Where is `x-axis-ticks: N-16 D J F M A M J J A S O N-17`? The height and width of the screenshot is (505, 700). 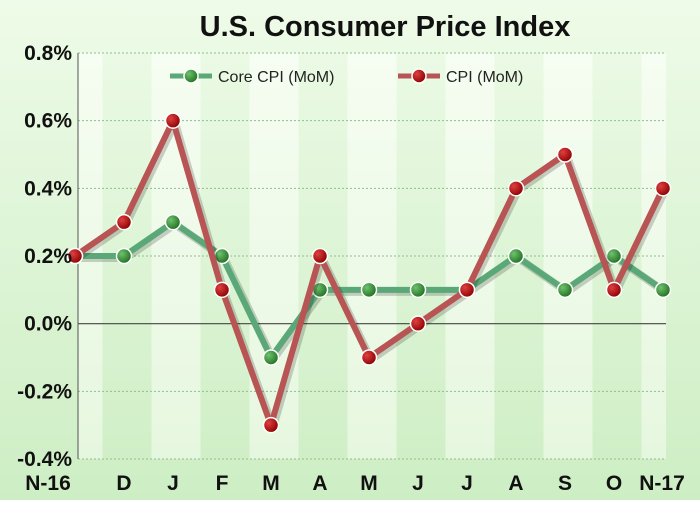
x-axis-ticks: N-16 D J F M A M J J A S O N-17 is located at coordinates (355, 483).